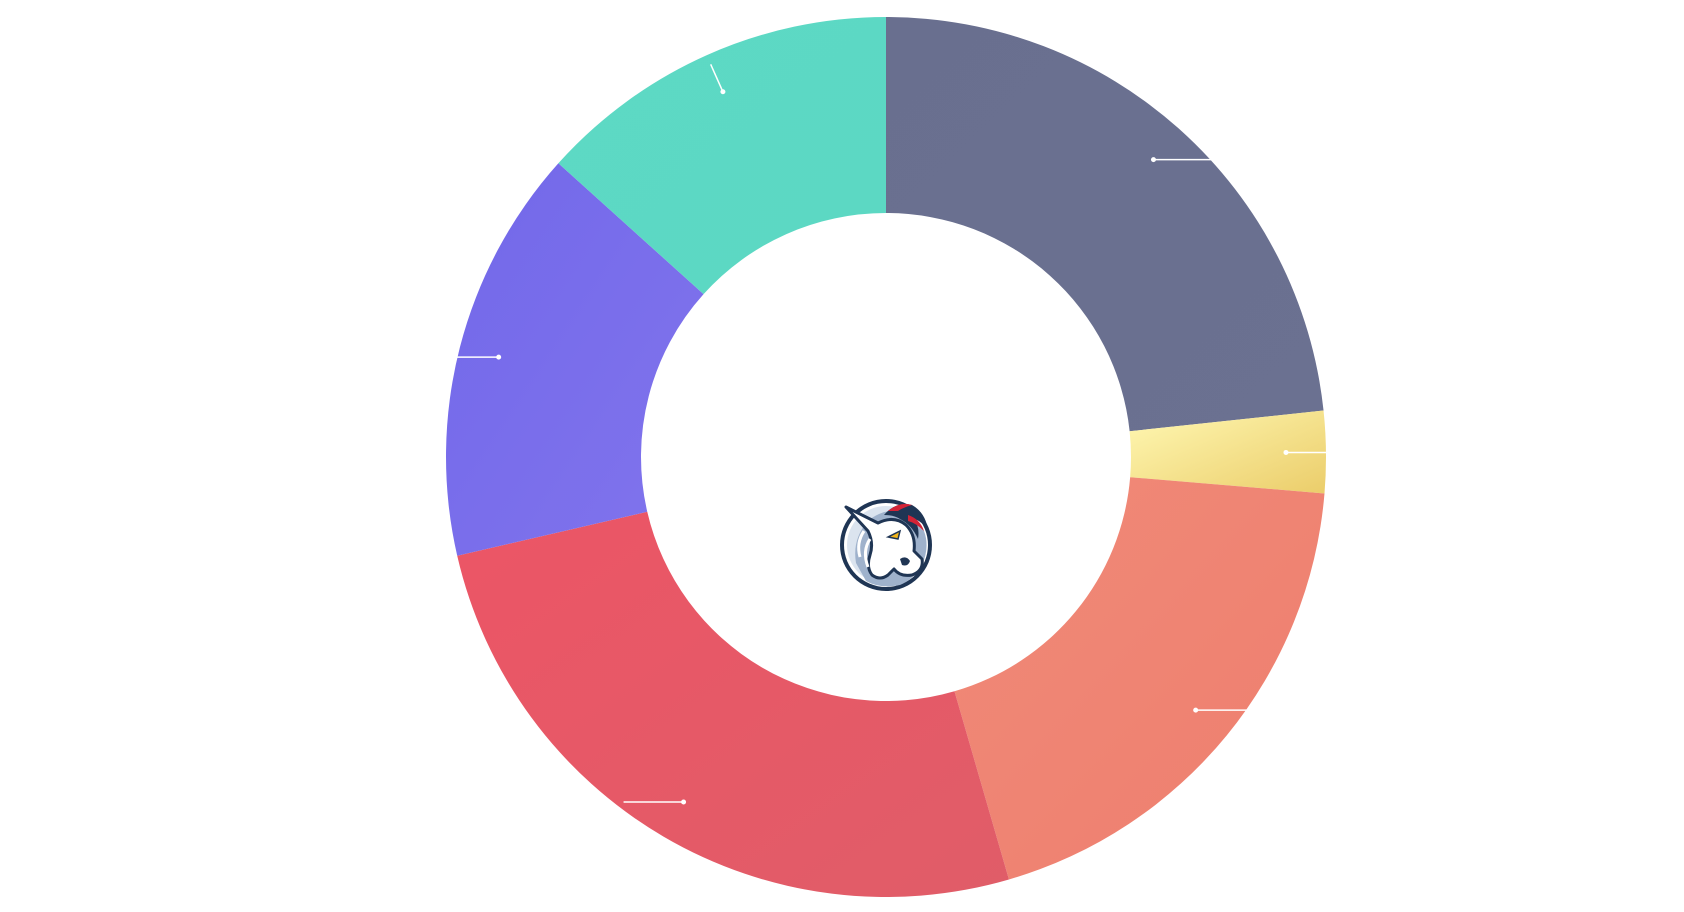  Describe the element at coordinates (1195, 710) in the screenshot. I see `leader-dot-salmon` at that location.